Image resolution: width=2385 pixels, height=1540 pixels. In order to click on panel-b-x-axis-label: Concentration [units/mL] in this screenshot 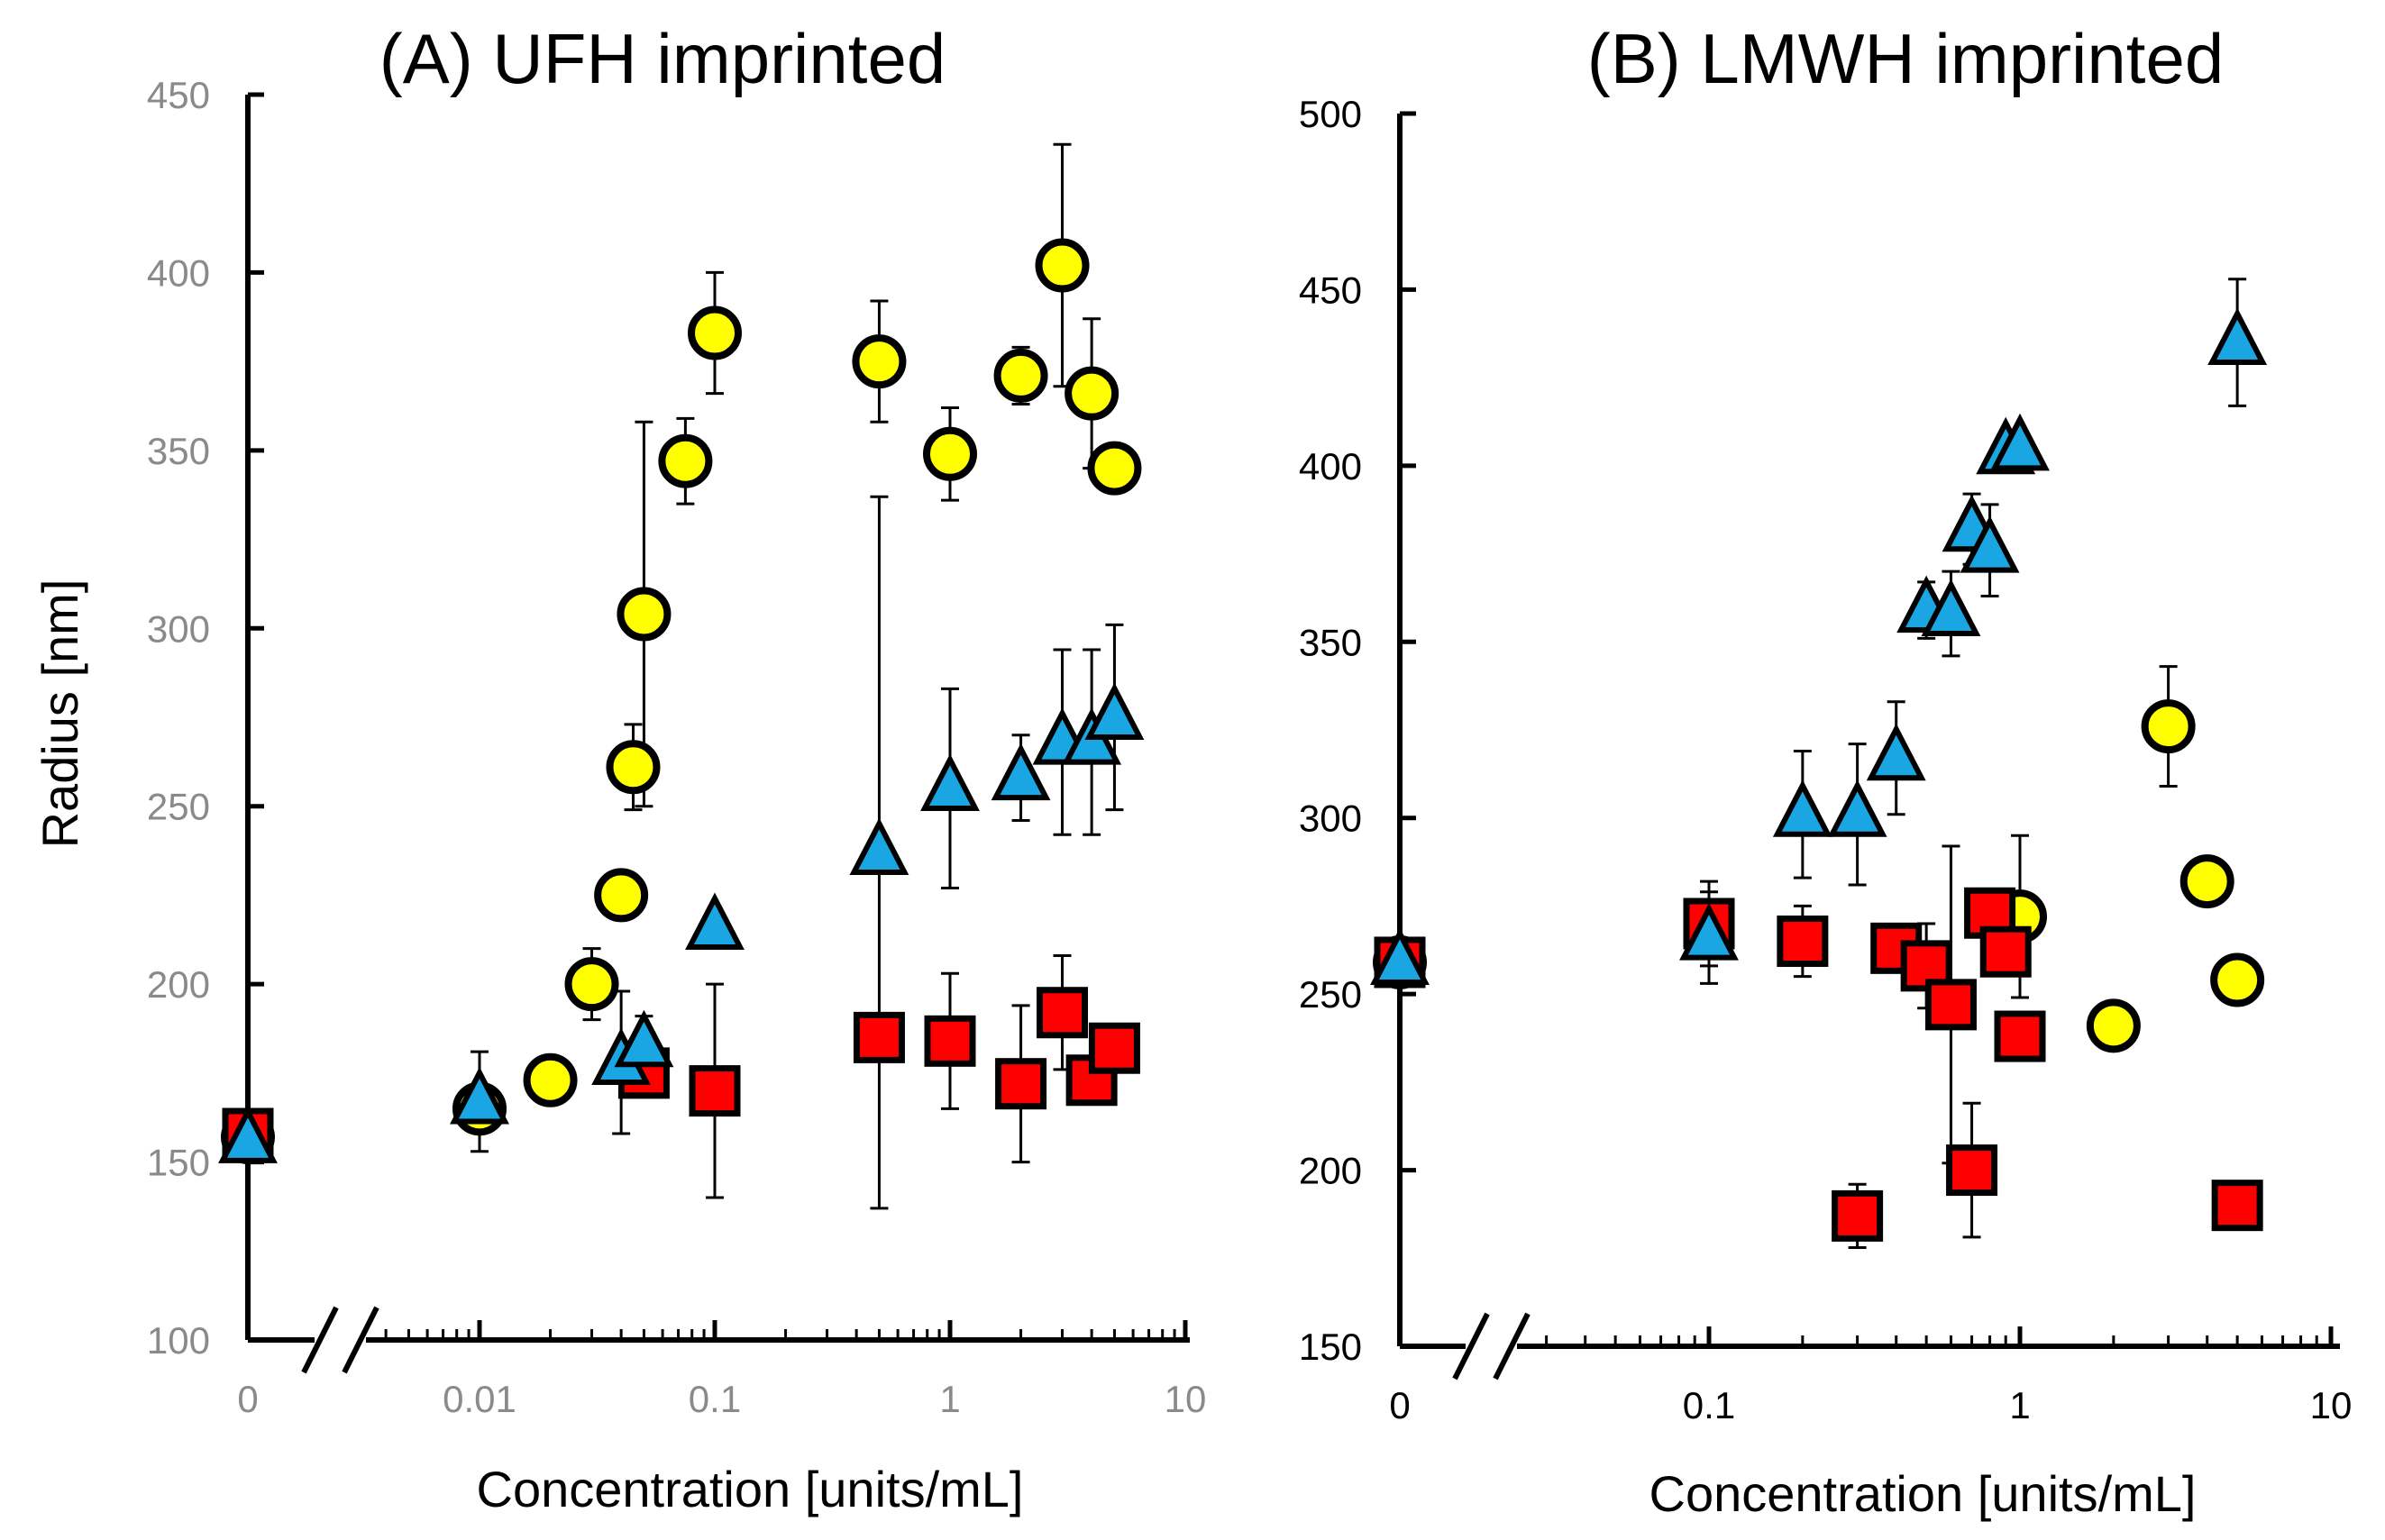, I will do `click(1923, 1493)`.